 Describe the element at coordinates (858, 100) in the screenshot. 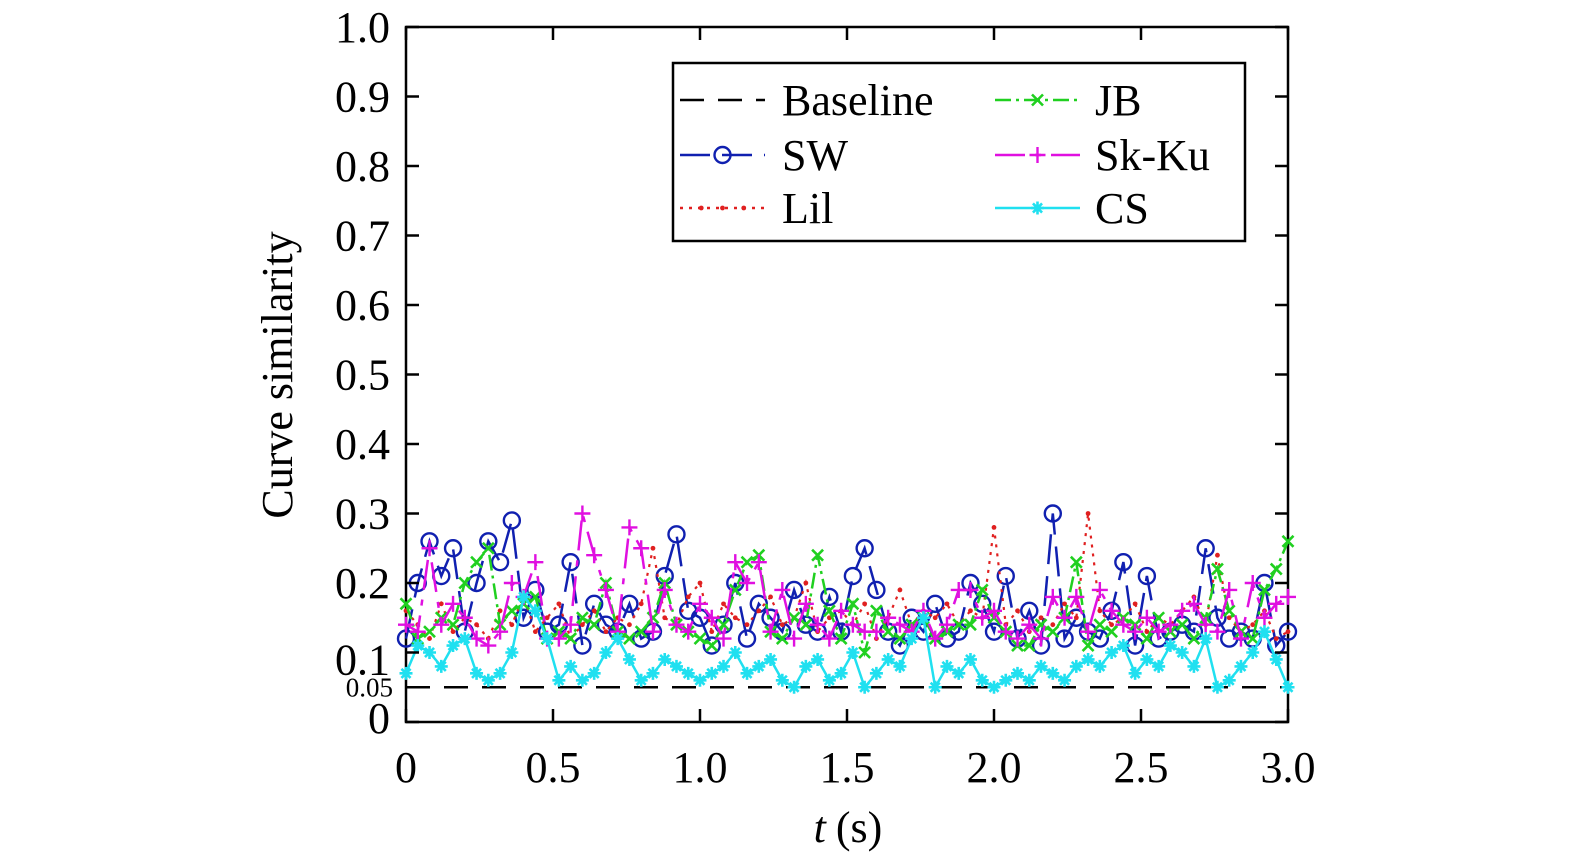

I see `legend-label: Baseline` at that location.